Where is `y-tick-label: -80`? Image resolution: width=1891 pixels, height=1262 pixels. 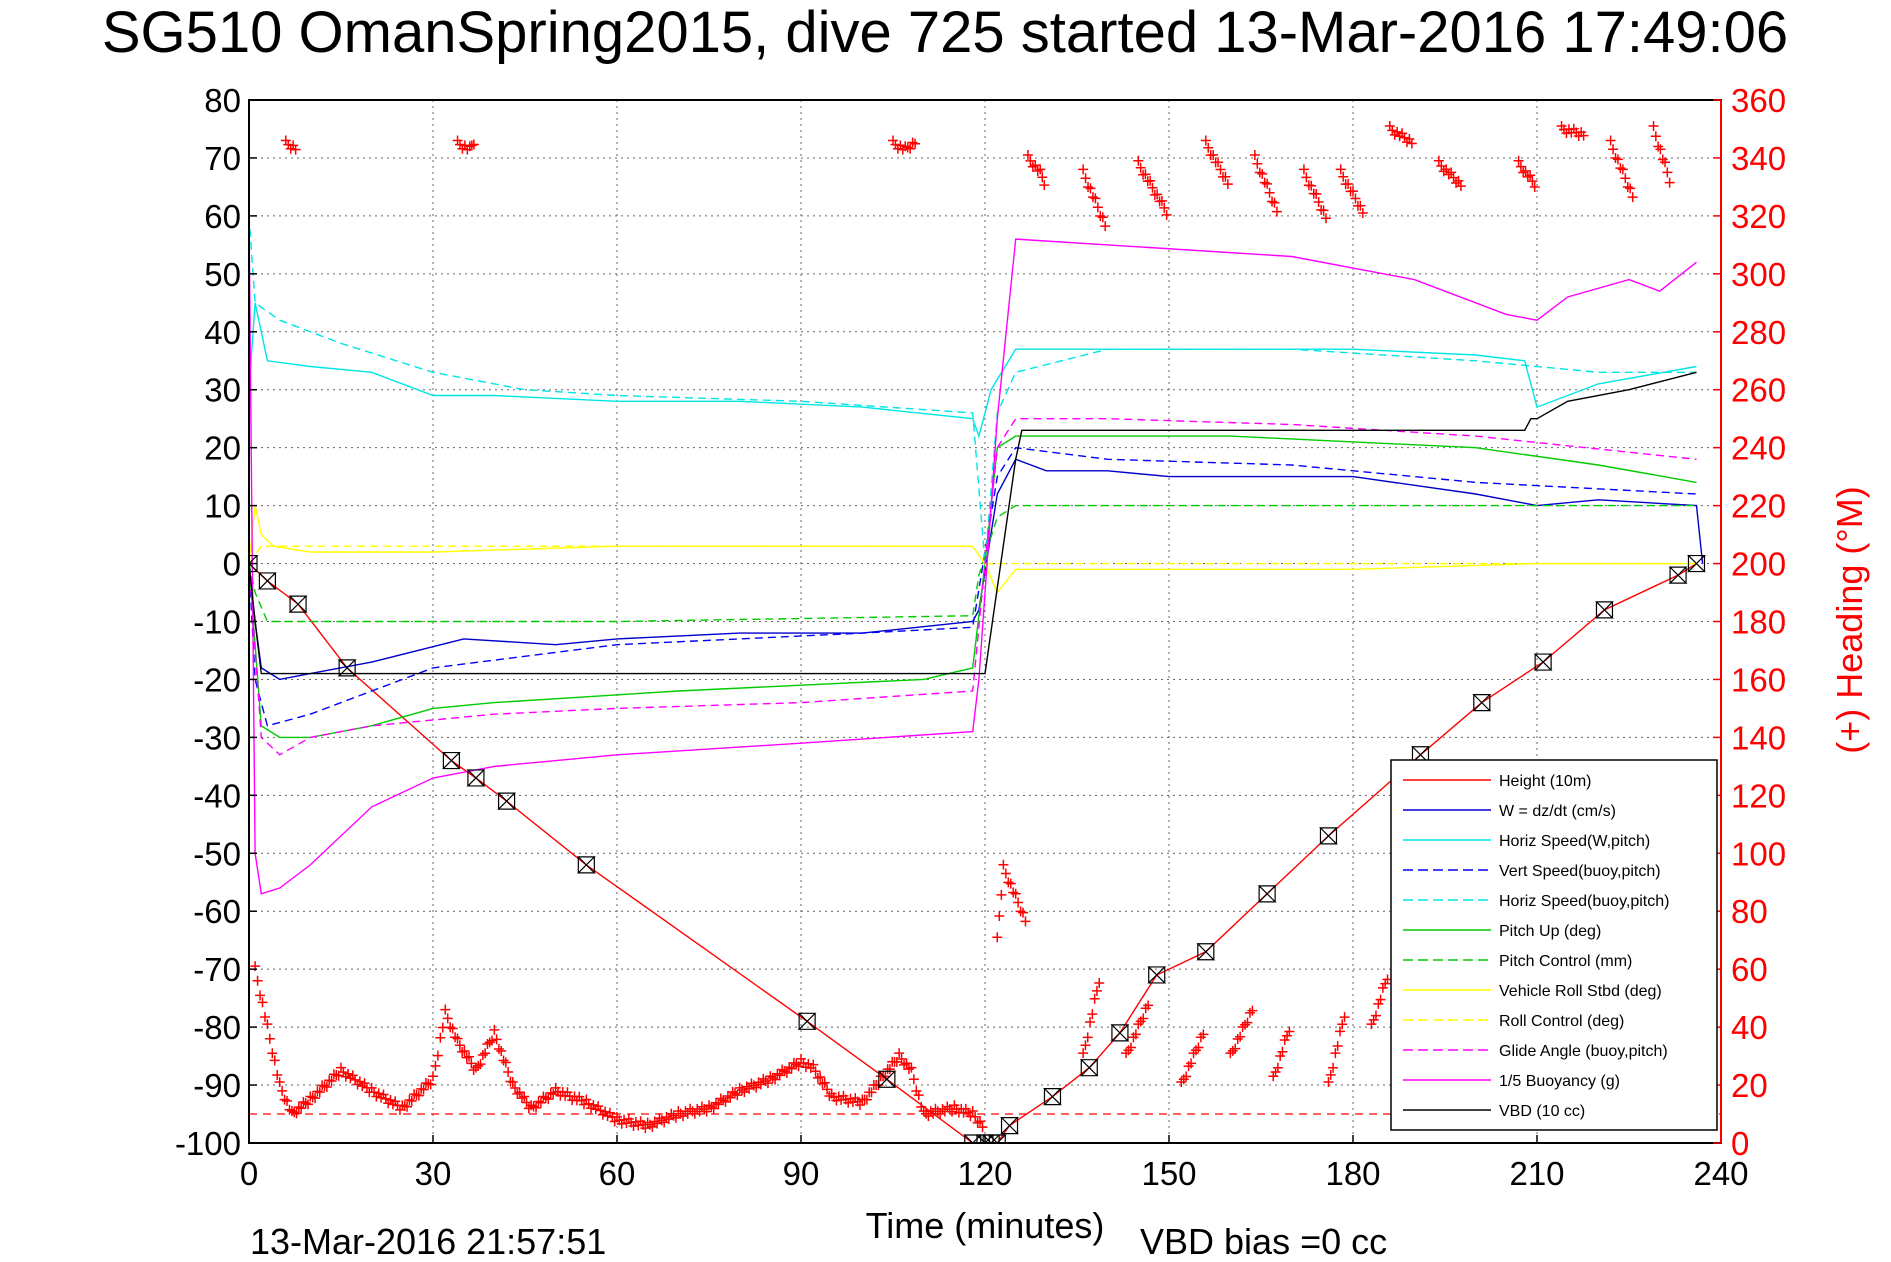 y-tick-label: -80 is located at coordinates (217, 1027).